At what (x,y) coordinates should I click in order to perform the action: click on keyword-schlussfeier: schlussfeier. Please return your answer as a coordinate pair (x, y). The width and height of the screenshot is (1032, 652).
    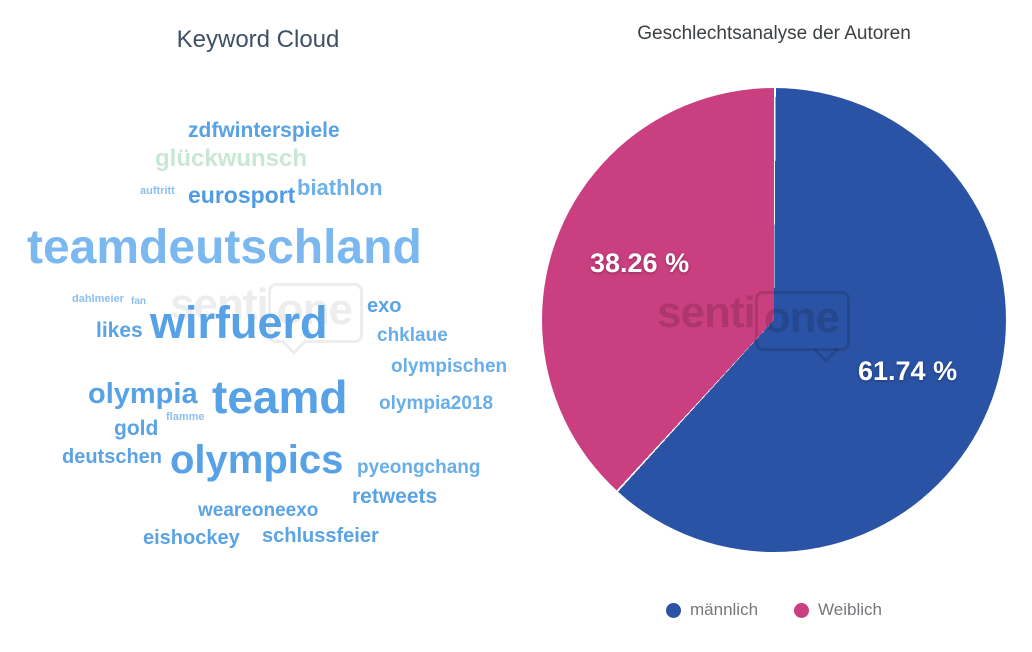
    Looking at the image, I should click on (320, 536).